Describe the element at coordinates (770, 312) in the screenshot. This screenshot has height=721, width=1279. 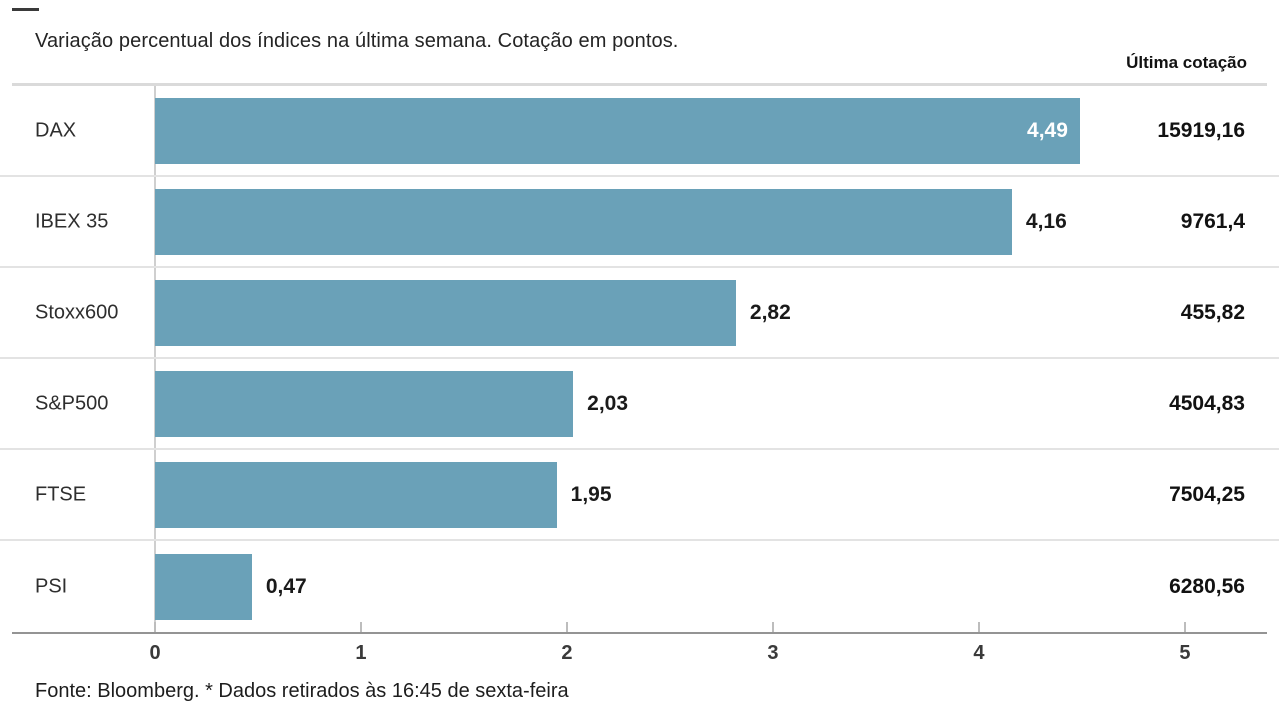
I see `bar-value-label: 2,82` at that location.